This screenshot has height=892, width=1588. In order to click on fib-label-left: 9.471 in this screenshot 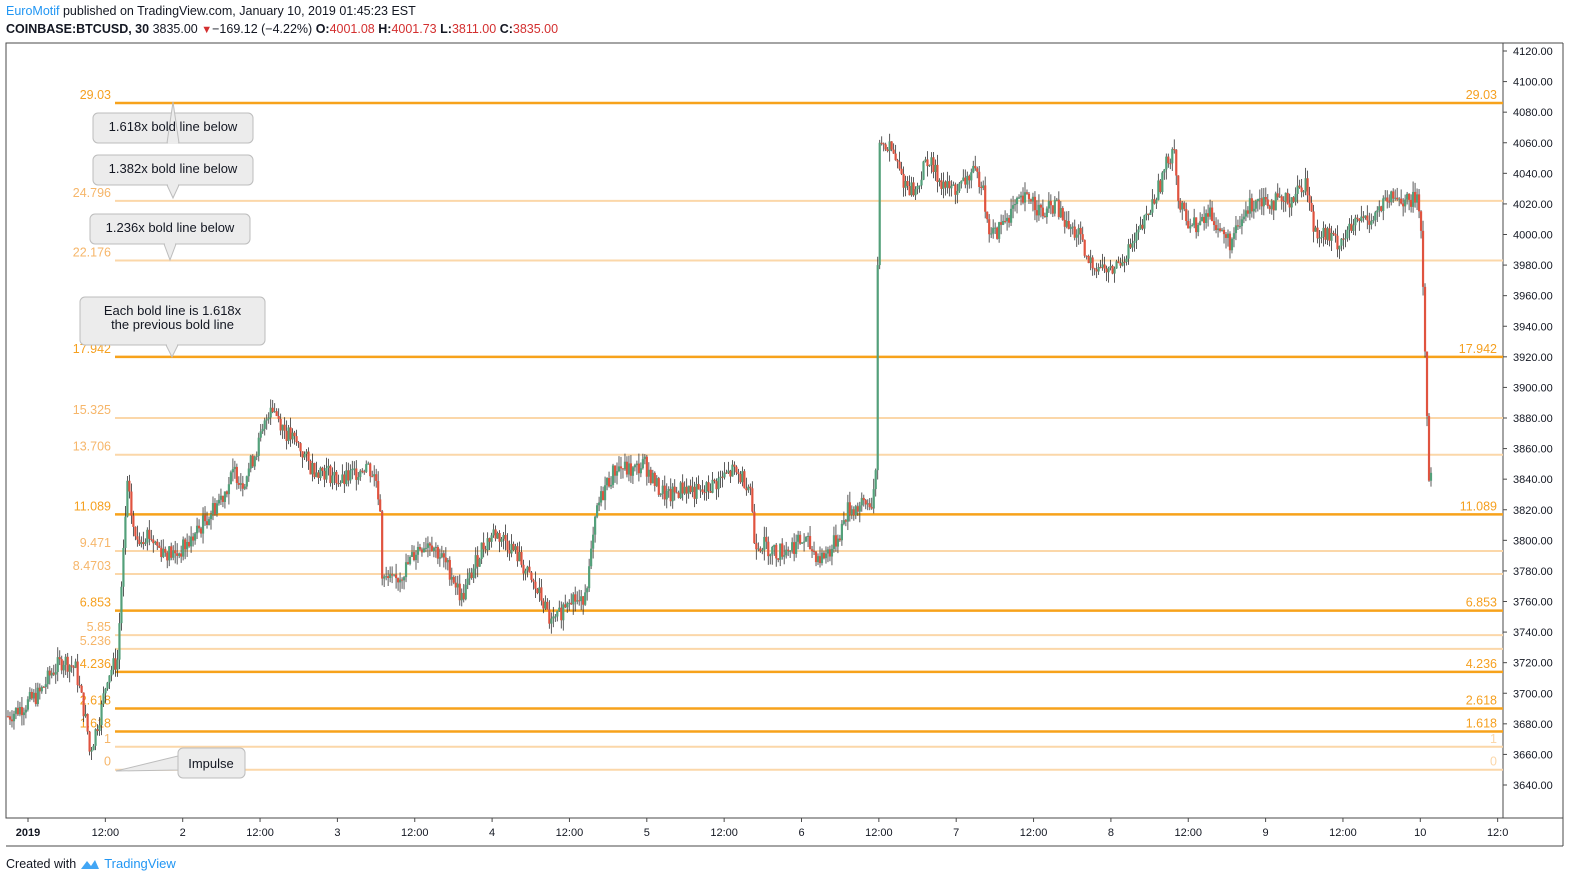, I will do `click(95, 543)`.